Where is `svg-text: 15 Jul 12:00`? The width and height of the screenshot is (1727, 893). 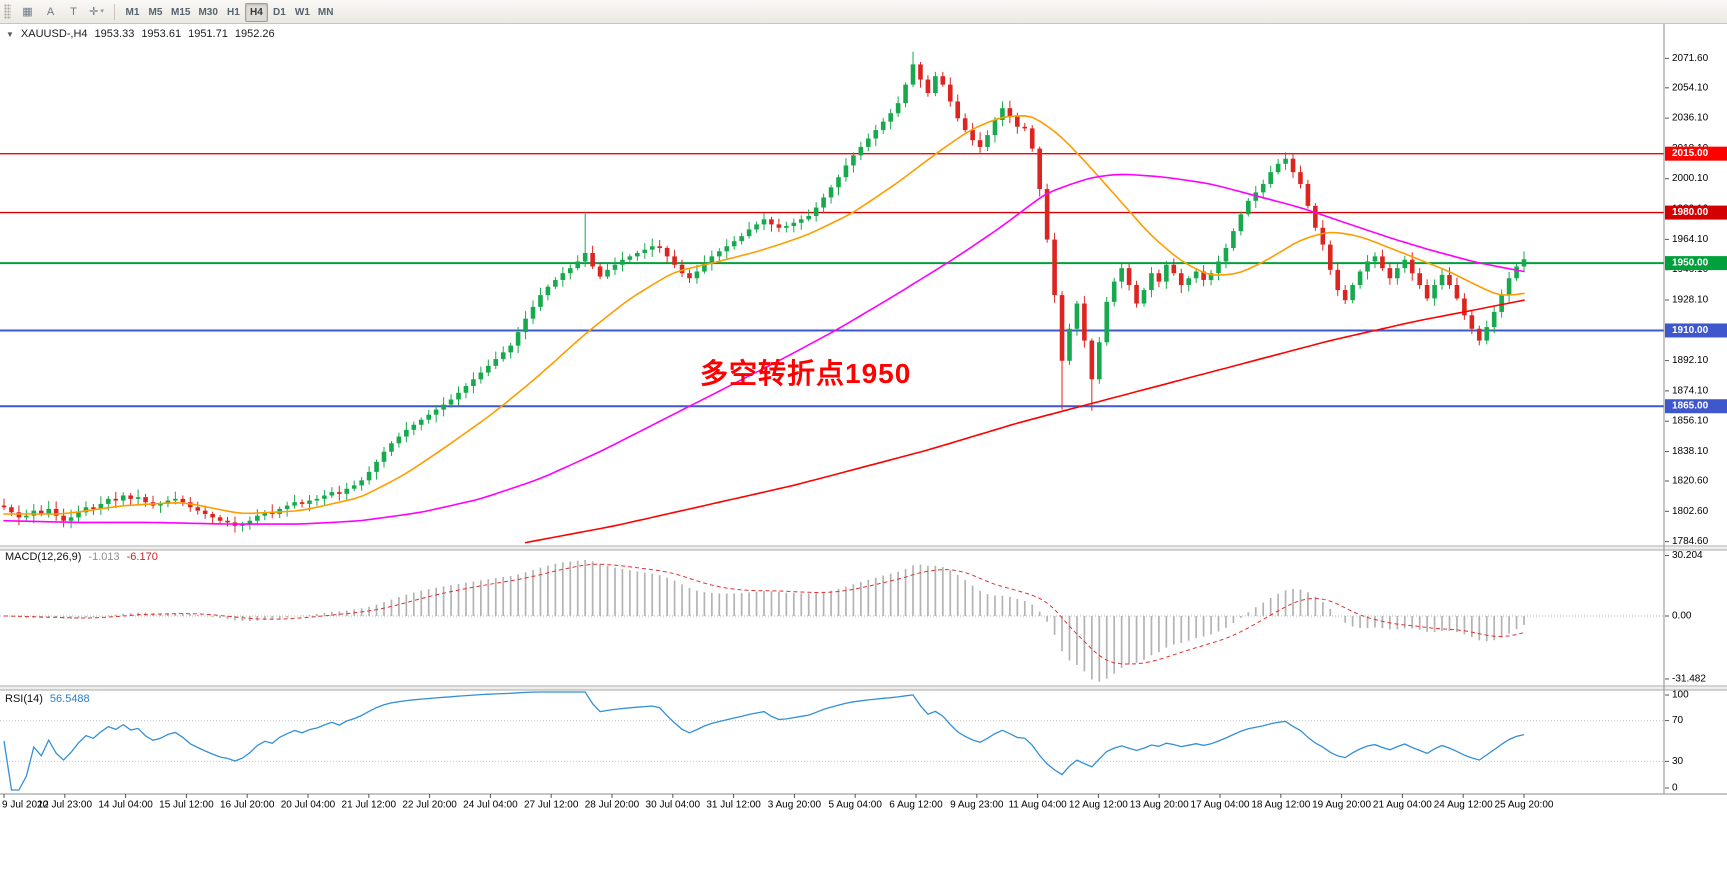
svg-text: 15 Jul 12:00 is located at coordinates (186, 805).